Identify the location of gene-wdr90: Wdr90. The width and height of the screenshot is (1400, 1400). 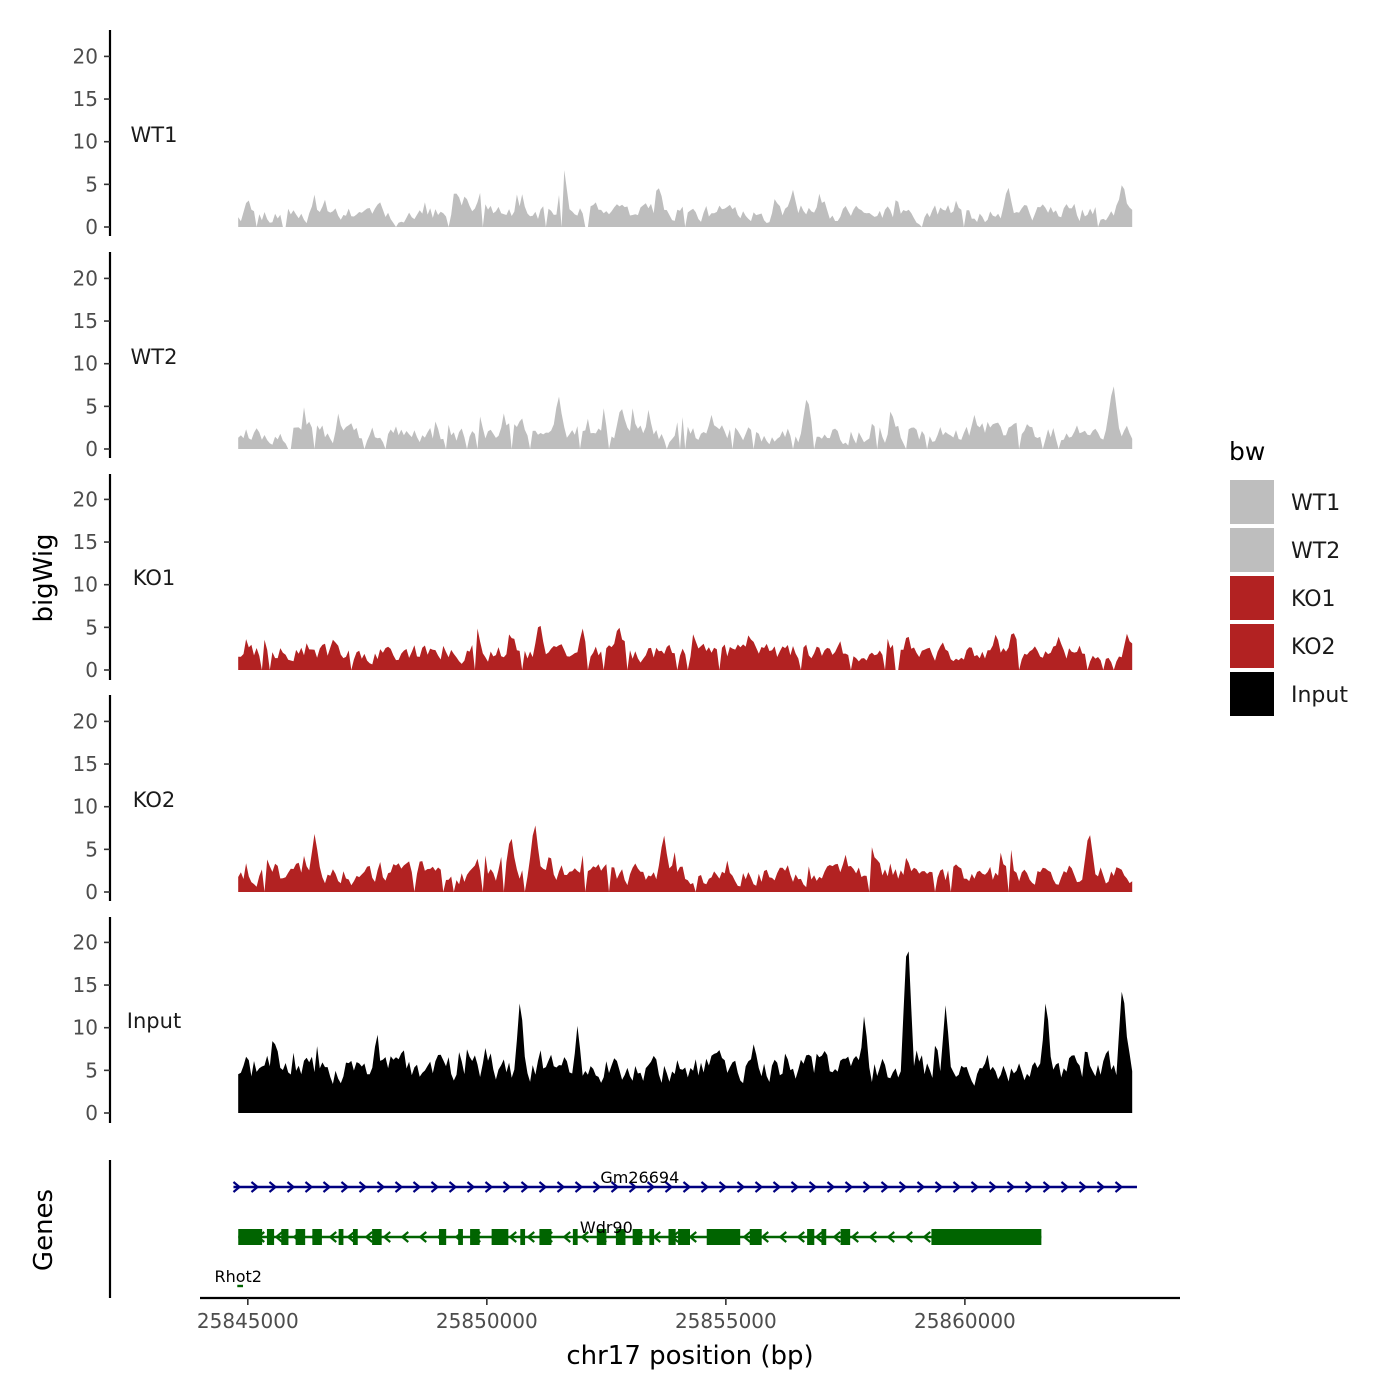
(640, 1231).